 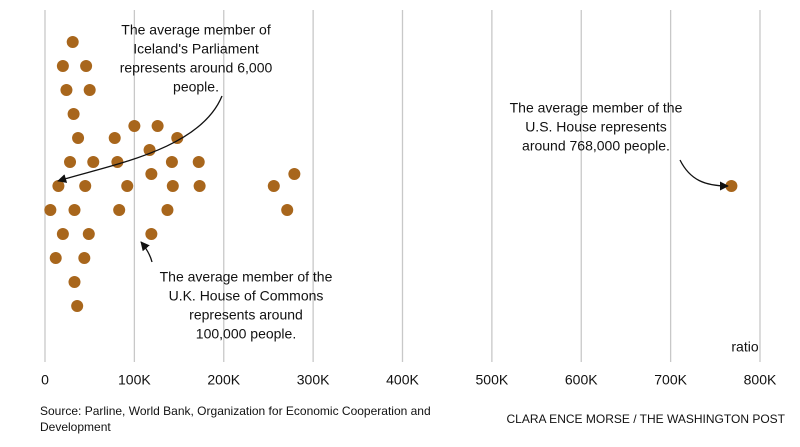 What do you see at coordinates (646, 419) in the screenshot?
I see `credit: CLARA ENCE MORSE / THE WASHINGTON POST` at bounding box center [646, 419].